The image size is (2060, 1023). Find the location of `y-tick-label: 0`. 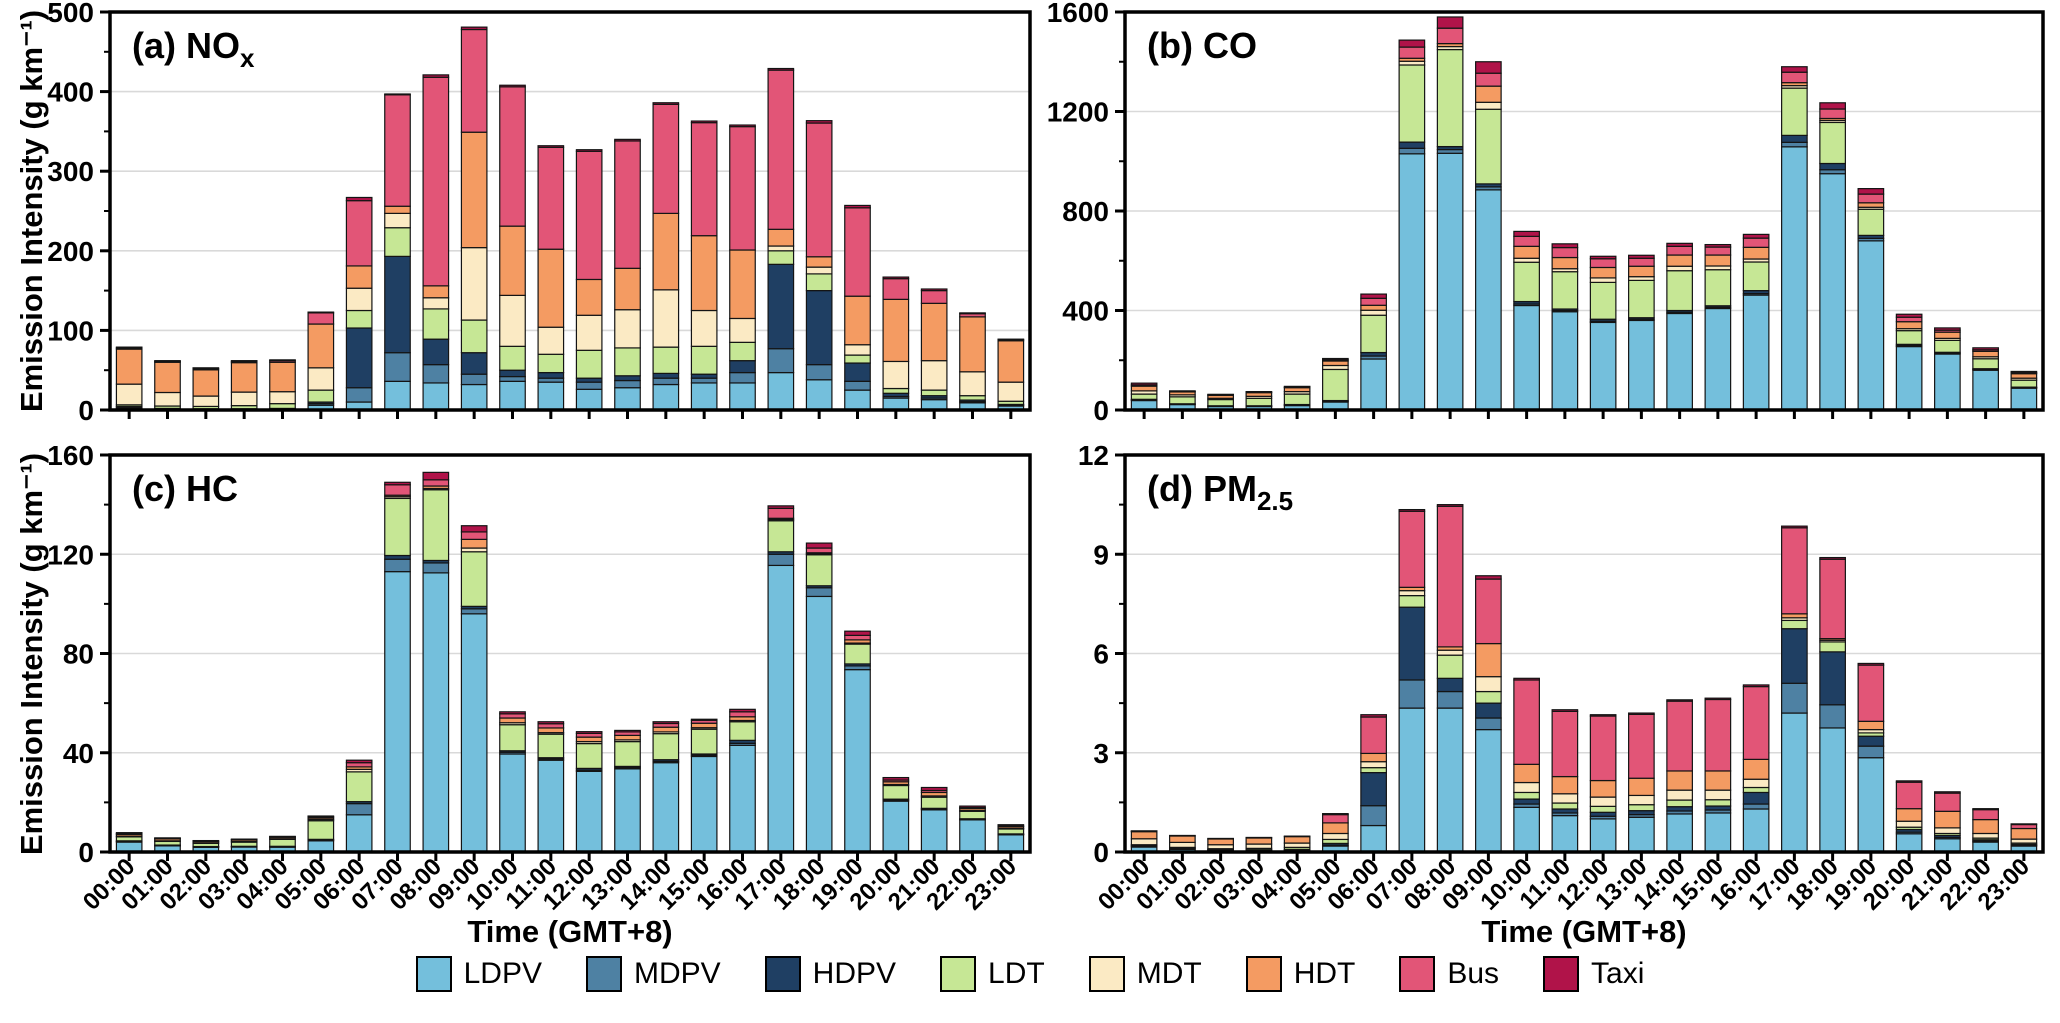

y-tick-label: 0 is located at coordinates (1101, 410).